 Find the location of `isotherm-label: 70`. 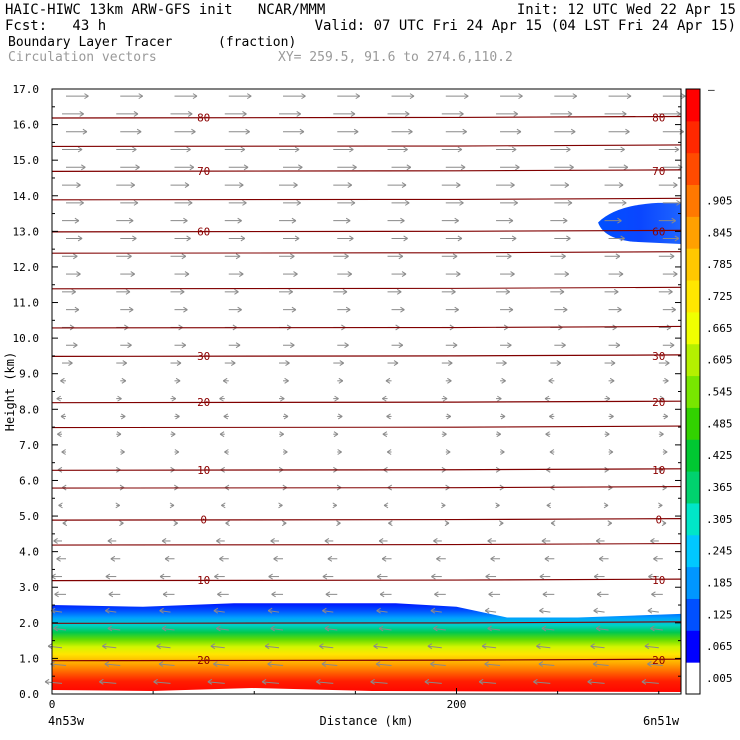

isotherm-label: 70 is located at coordinates (203, 171).